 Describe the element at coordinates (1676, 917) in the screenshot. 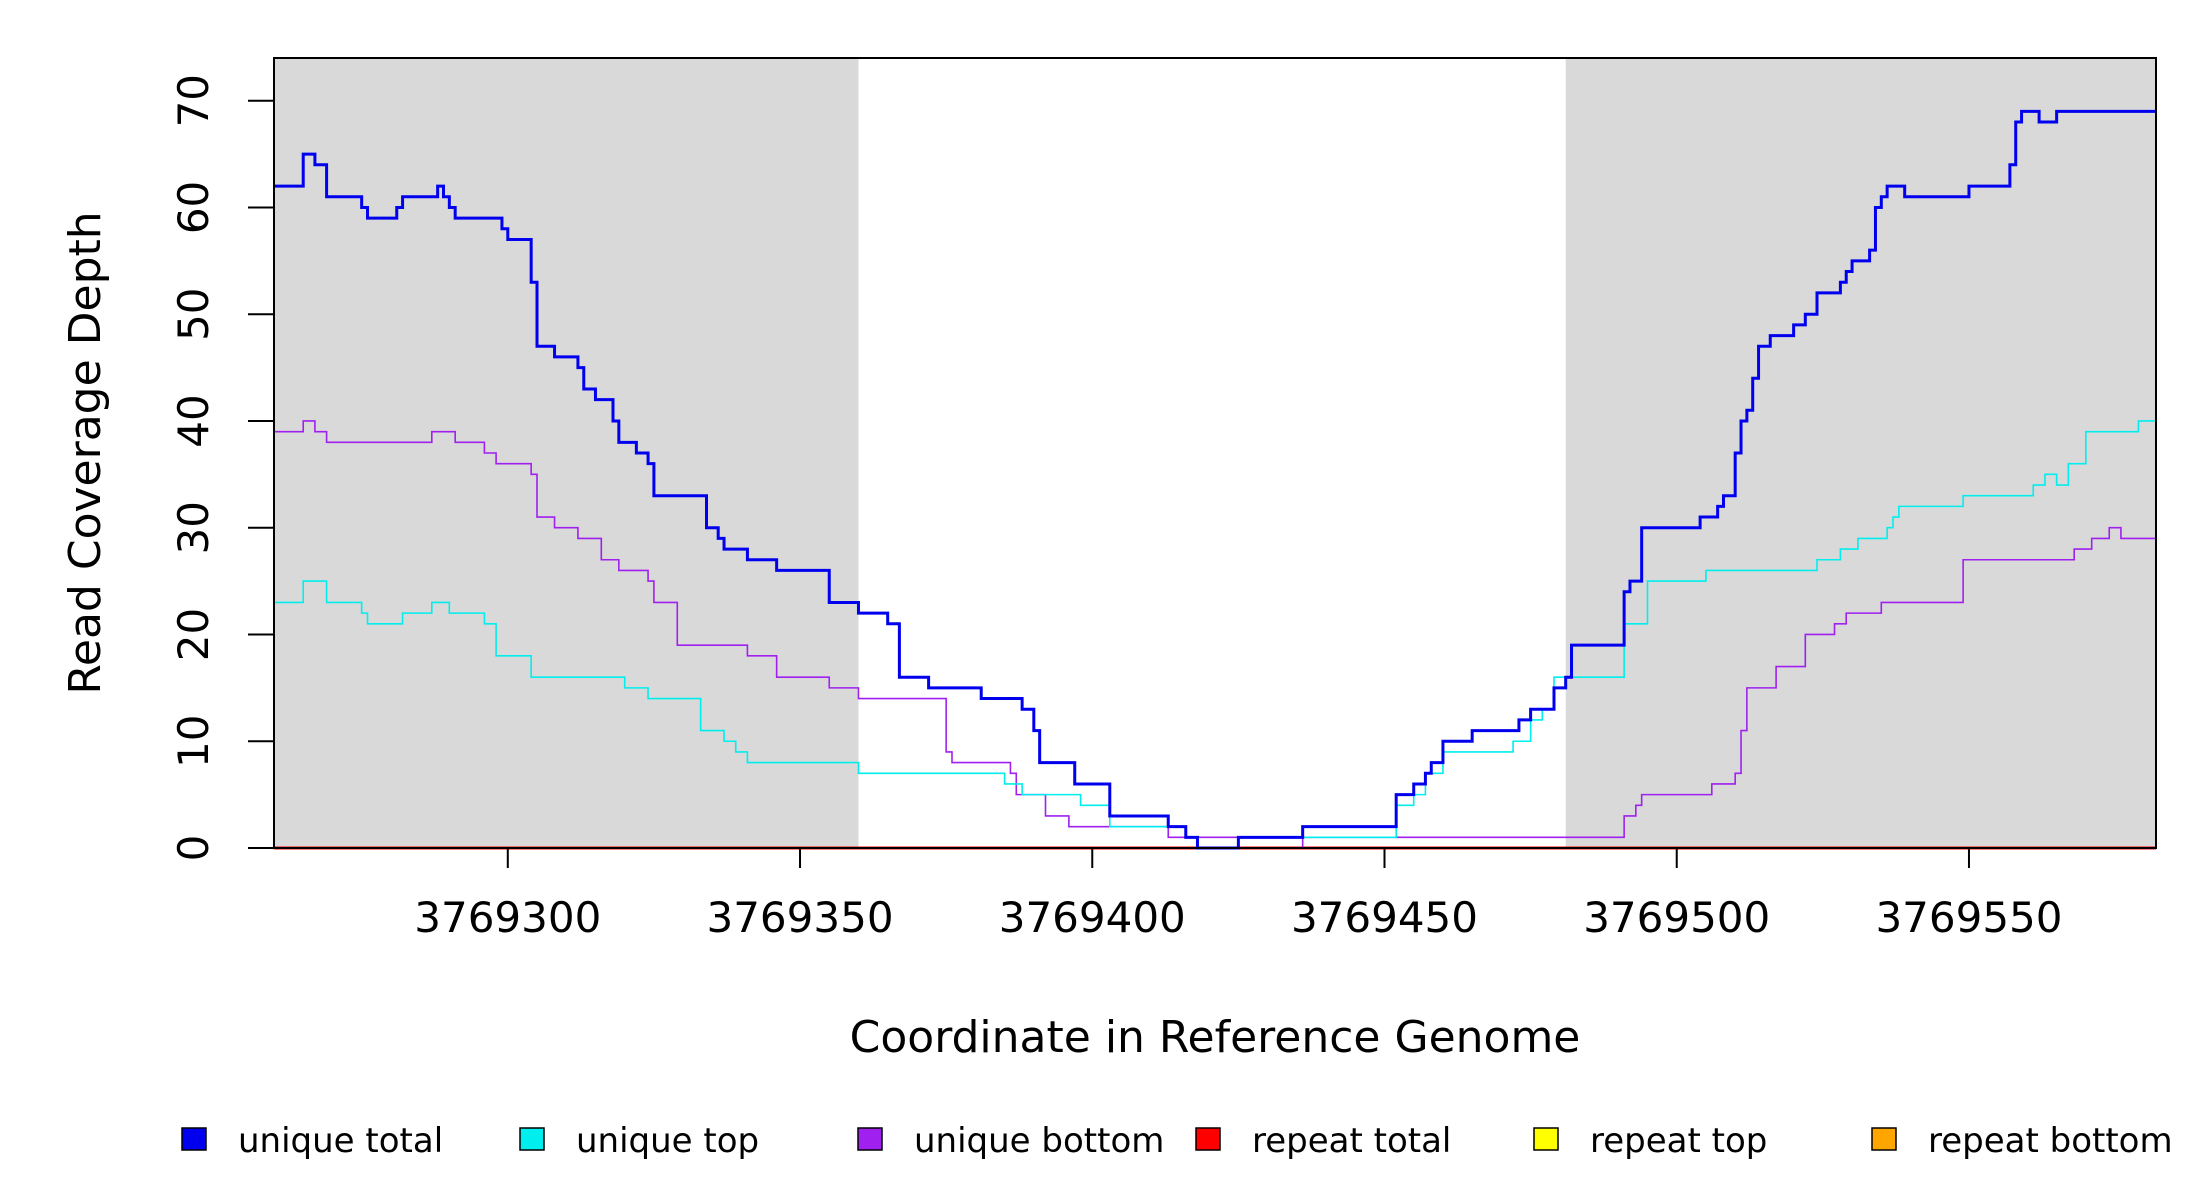

I see `x-tick-label: 3769500` at that location.